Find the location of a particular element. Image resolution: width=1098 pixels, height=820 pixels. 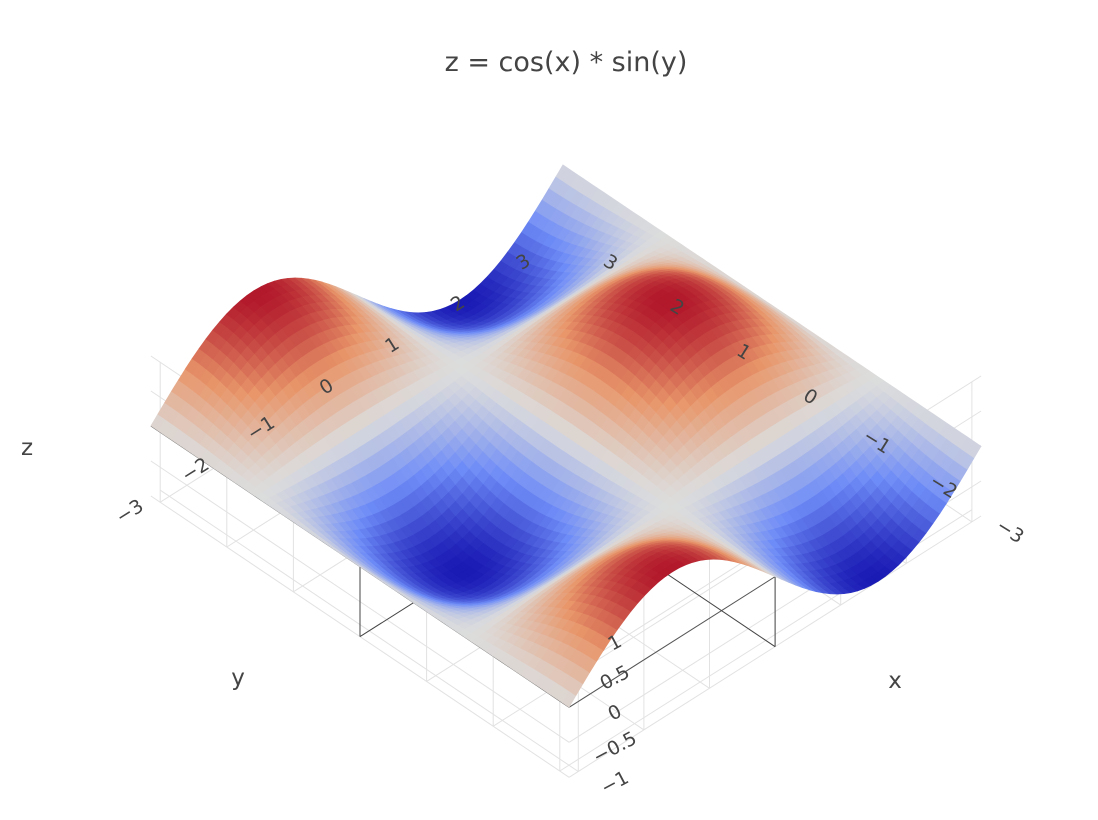

y-axis-title: y is located at coordinates (238, 678).